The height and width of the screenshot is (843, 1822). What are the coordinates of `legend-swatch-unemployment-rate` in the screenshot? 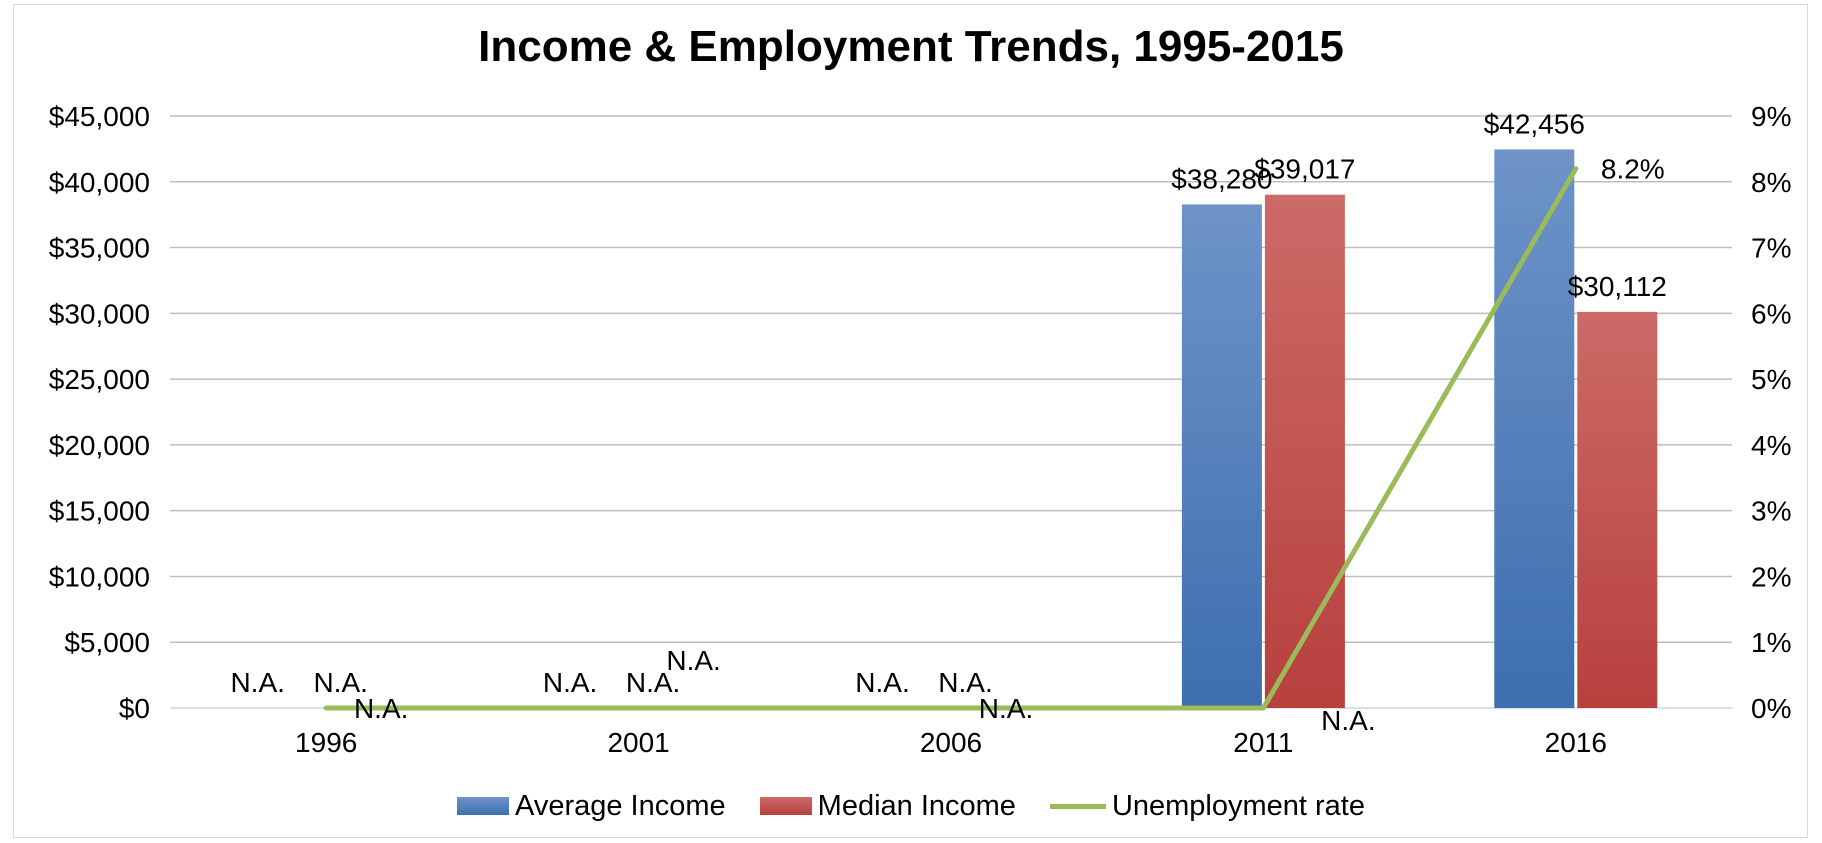 It's located at (1077, 806).